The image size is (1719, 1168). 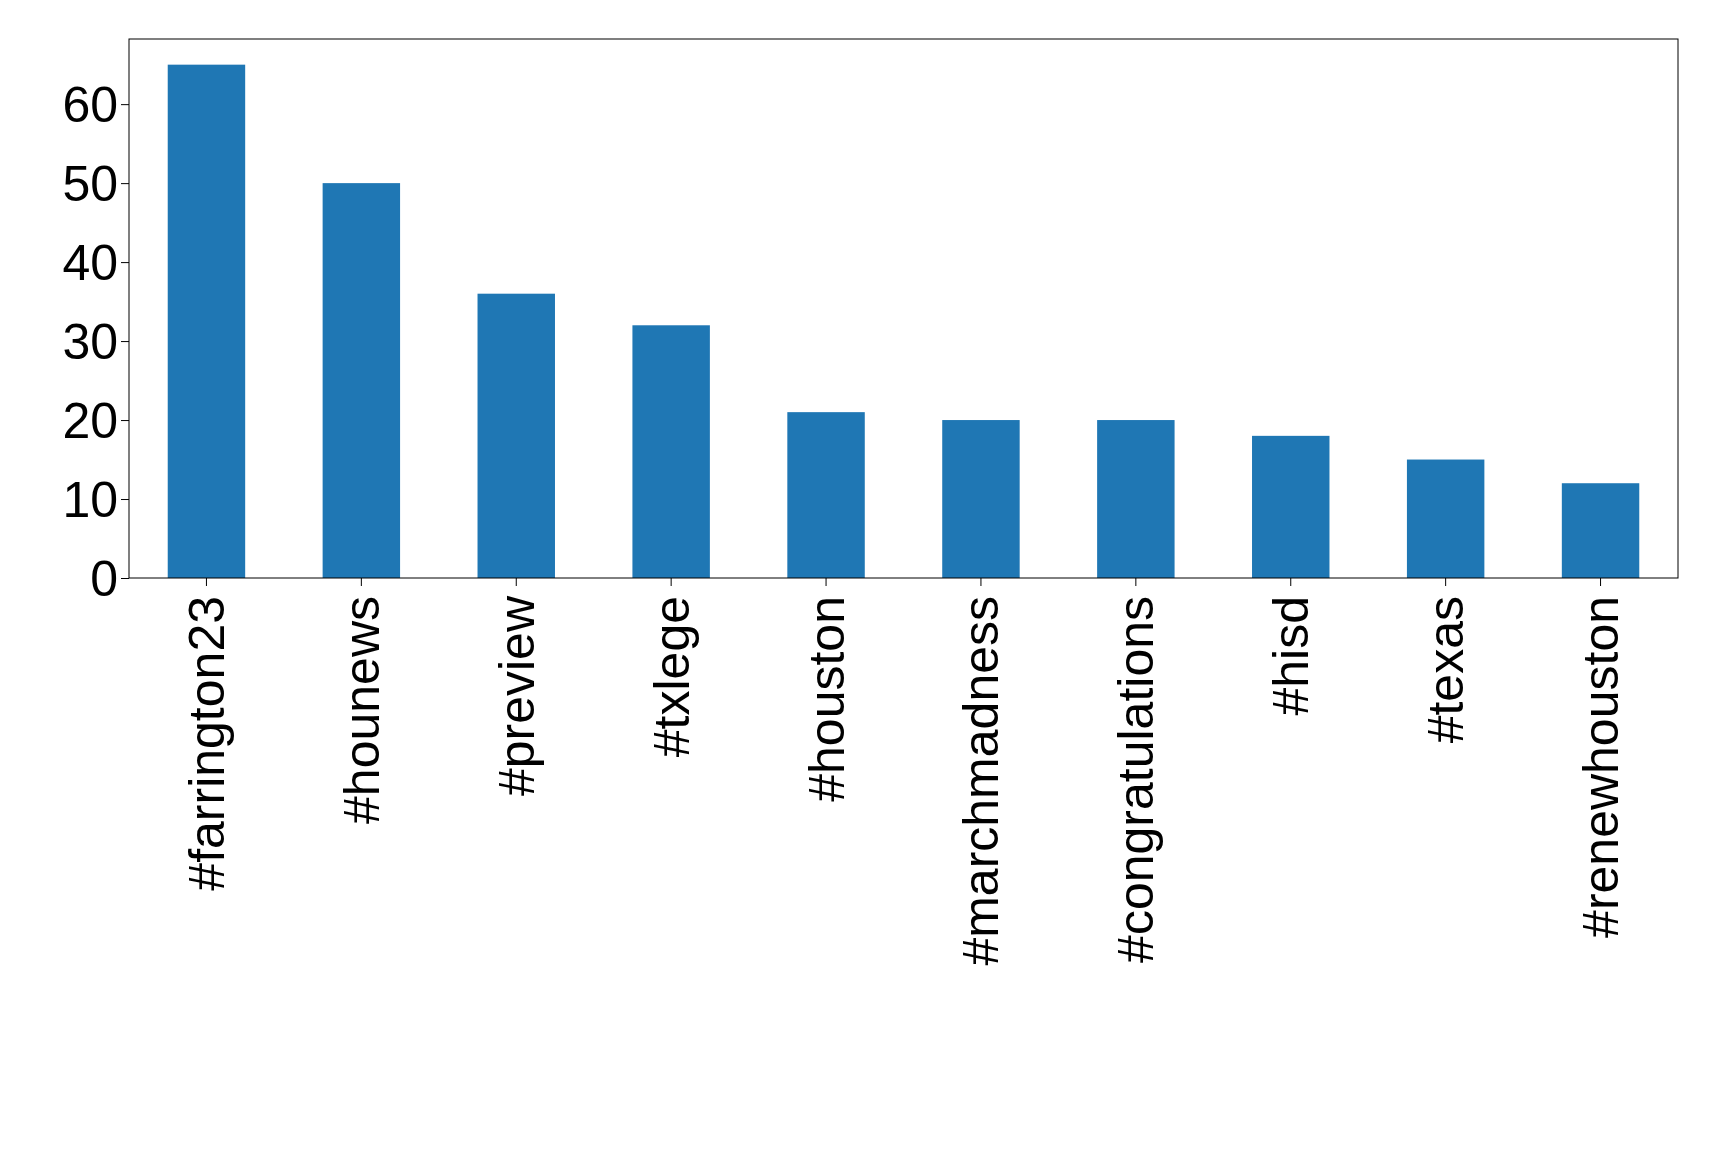 I want to click on y-tick-label: 30, so click(x=90, y=342).